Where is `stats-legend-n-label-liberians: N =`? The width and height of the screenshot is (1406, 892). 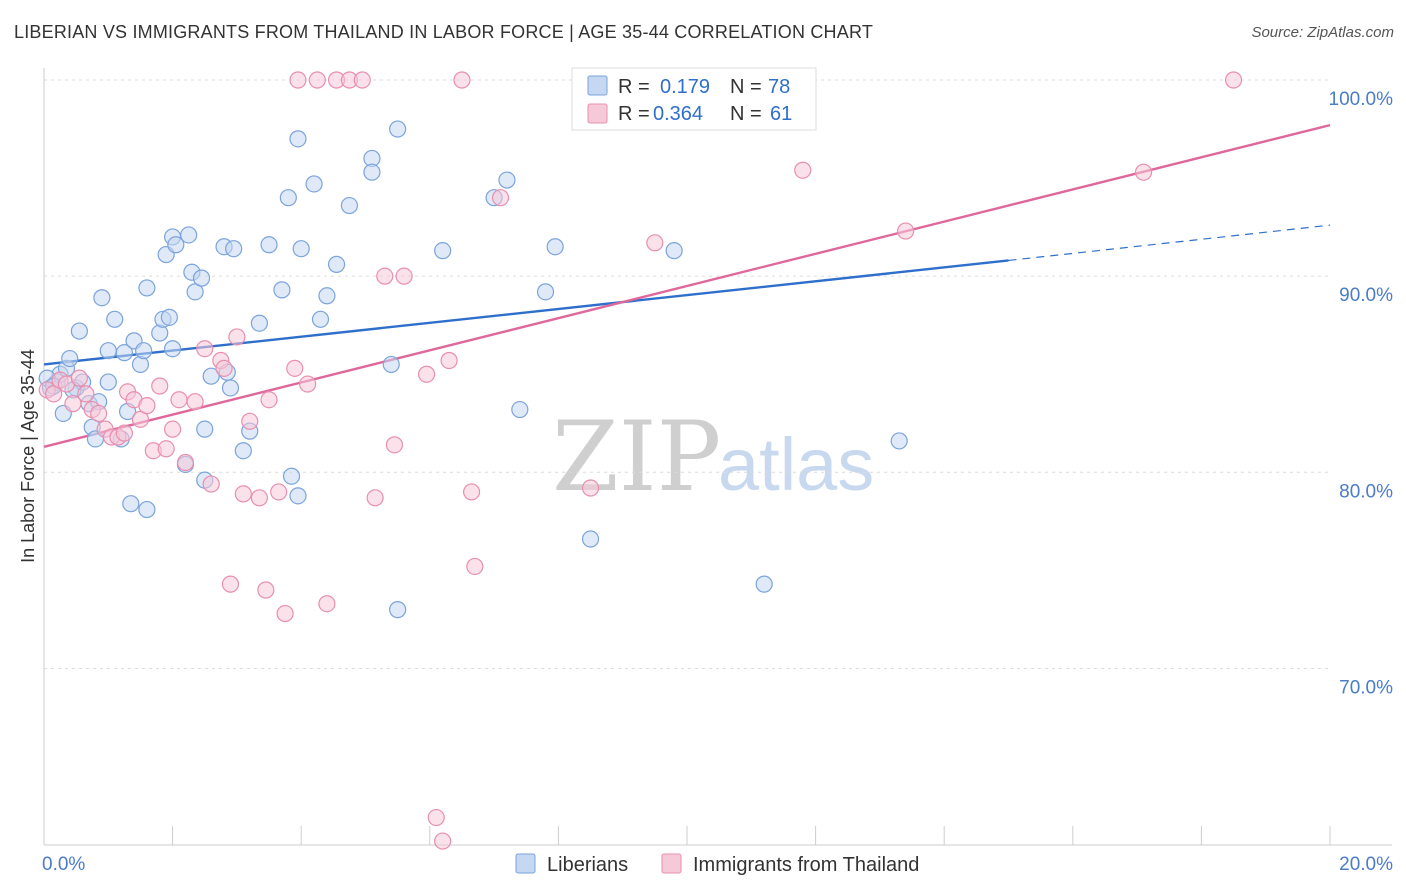 stats-legend-n-label-liberians: N = is located at coordinates (746, 87).